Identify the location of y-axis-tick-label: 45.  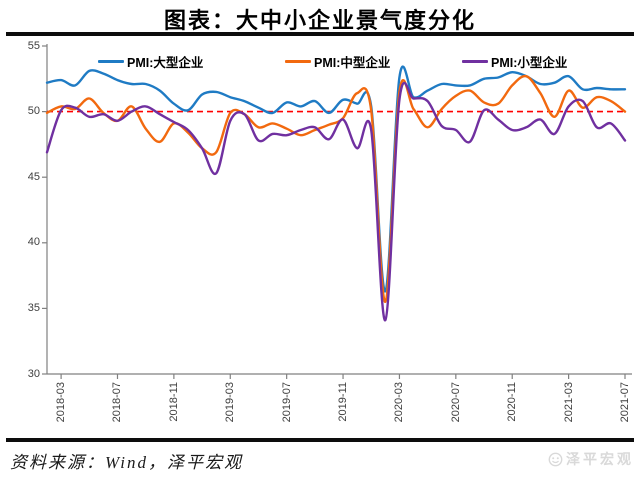
(33, 177).